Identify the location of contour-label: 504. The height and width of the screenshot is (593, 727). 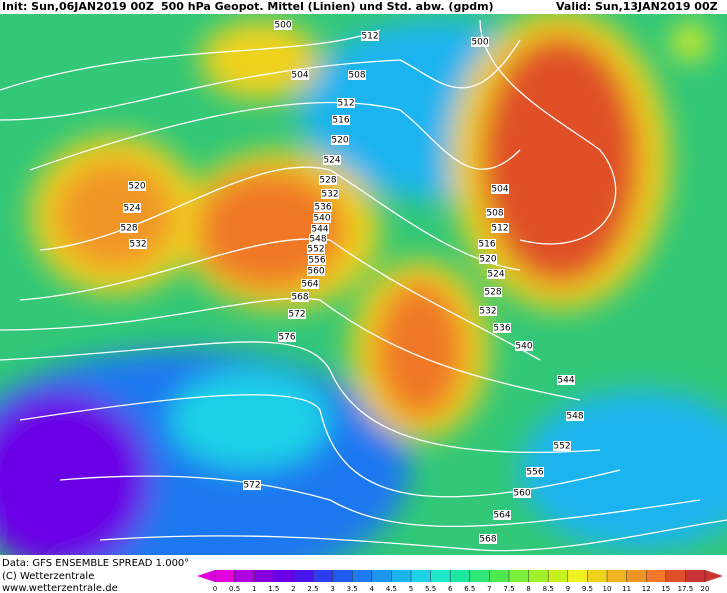
(299, 76).